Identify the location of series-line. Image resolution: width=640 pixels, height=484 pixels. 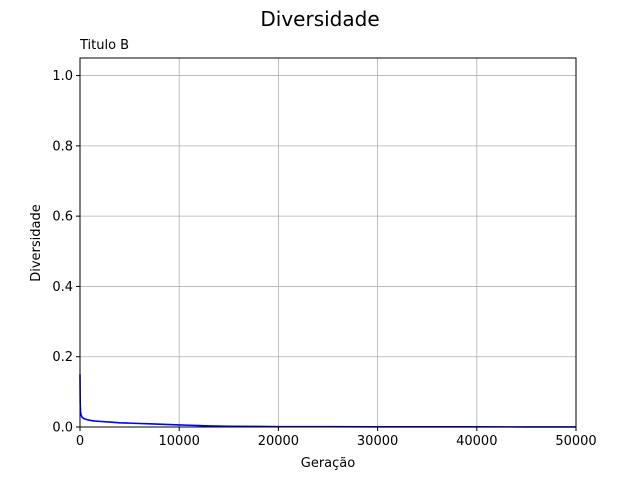
(327, 401).